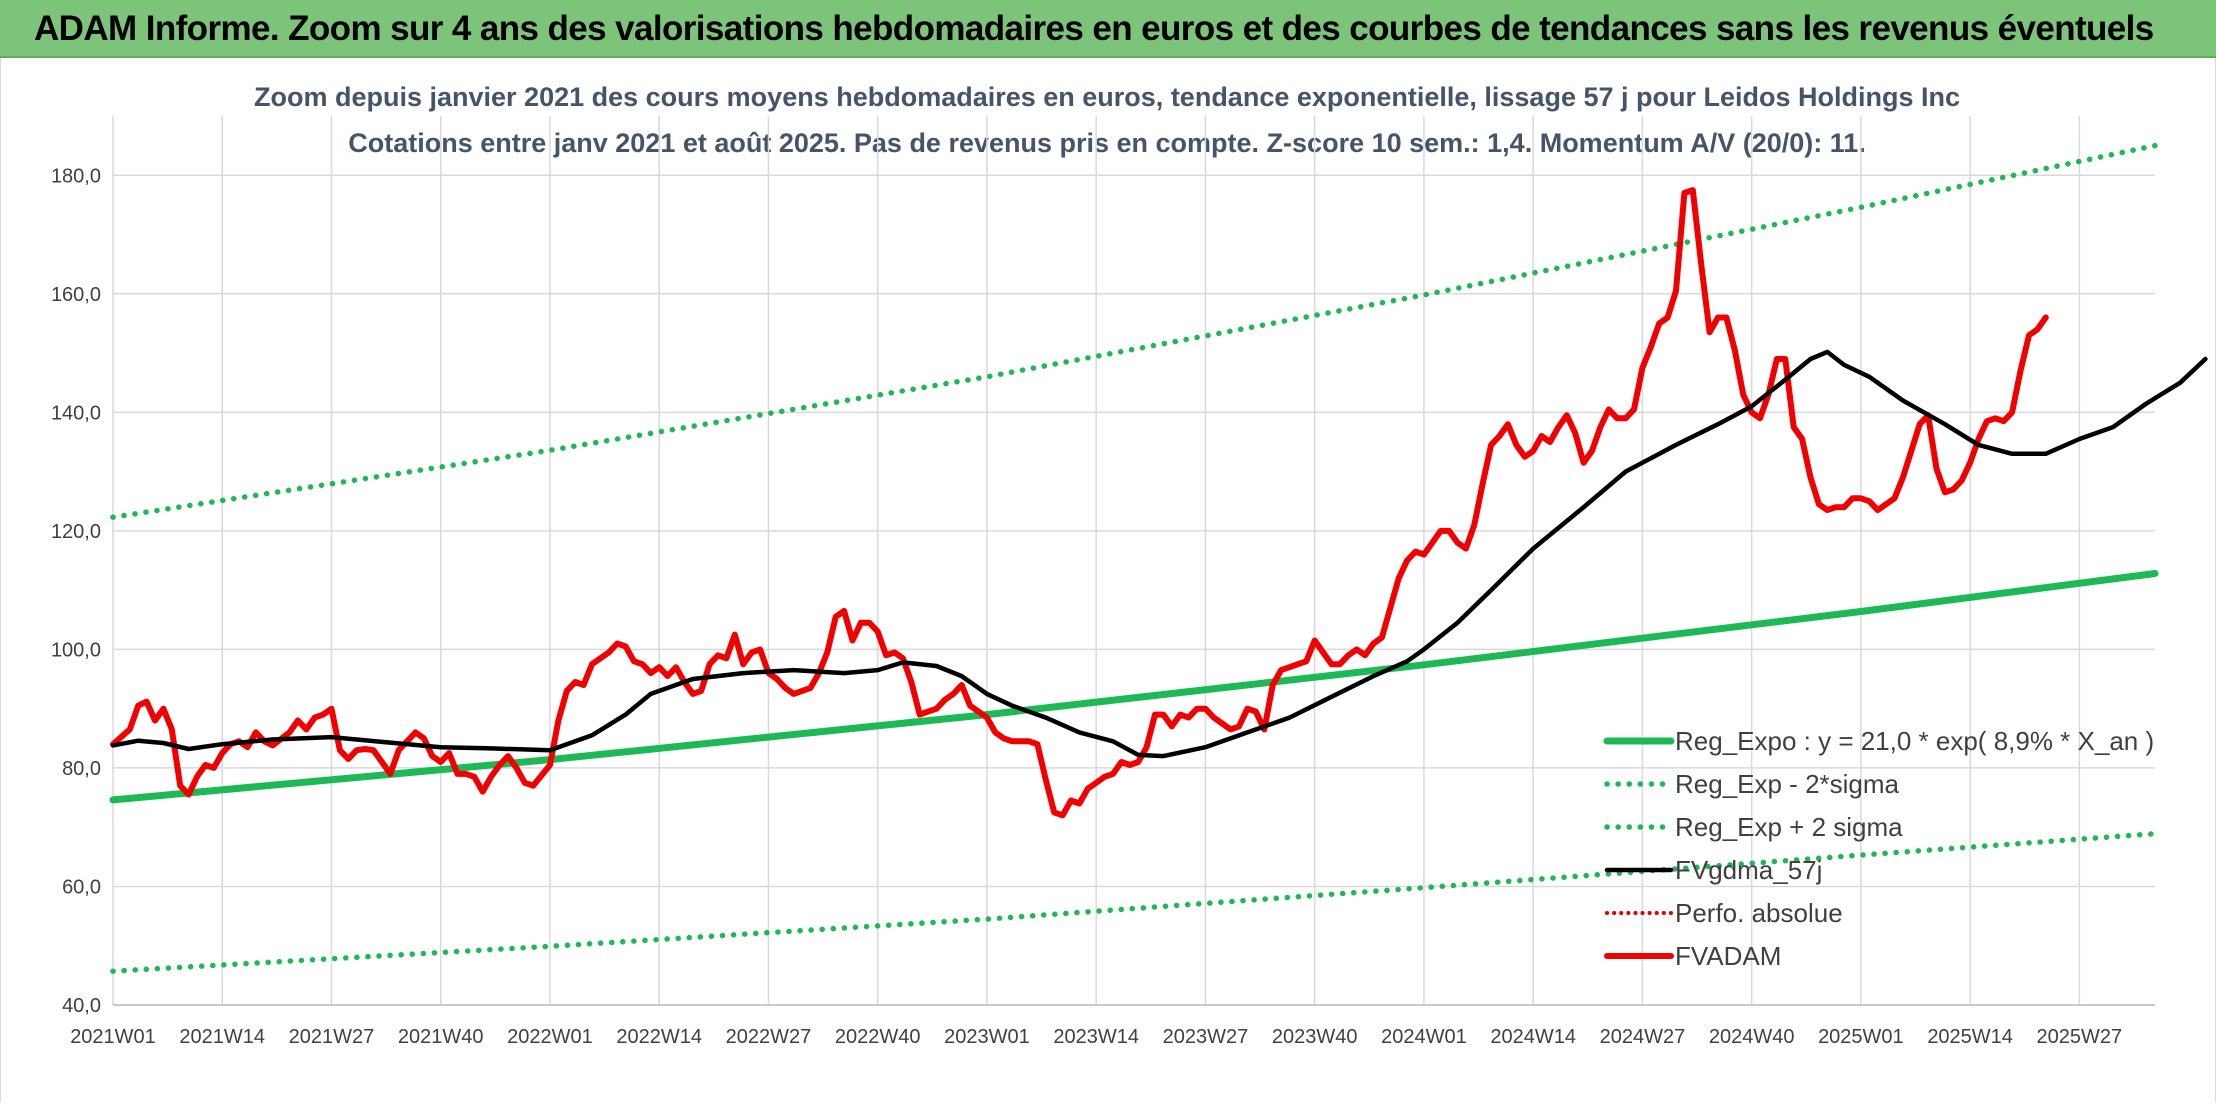 The height and width of the screenshot is (1107, 2216). What do you see at coordinates (2080, 1037) in the screenshot?
I see `x-tick-label: 2025W27` at bounding box center [2080, 1037].